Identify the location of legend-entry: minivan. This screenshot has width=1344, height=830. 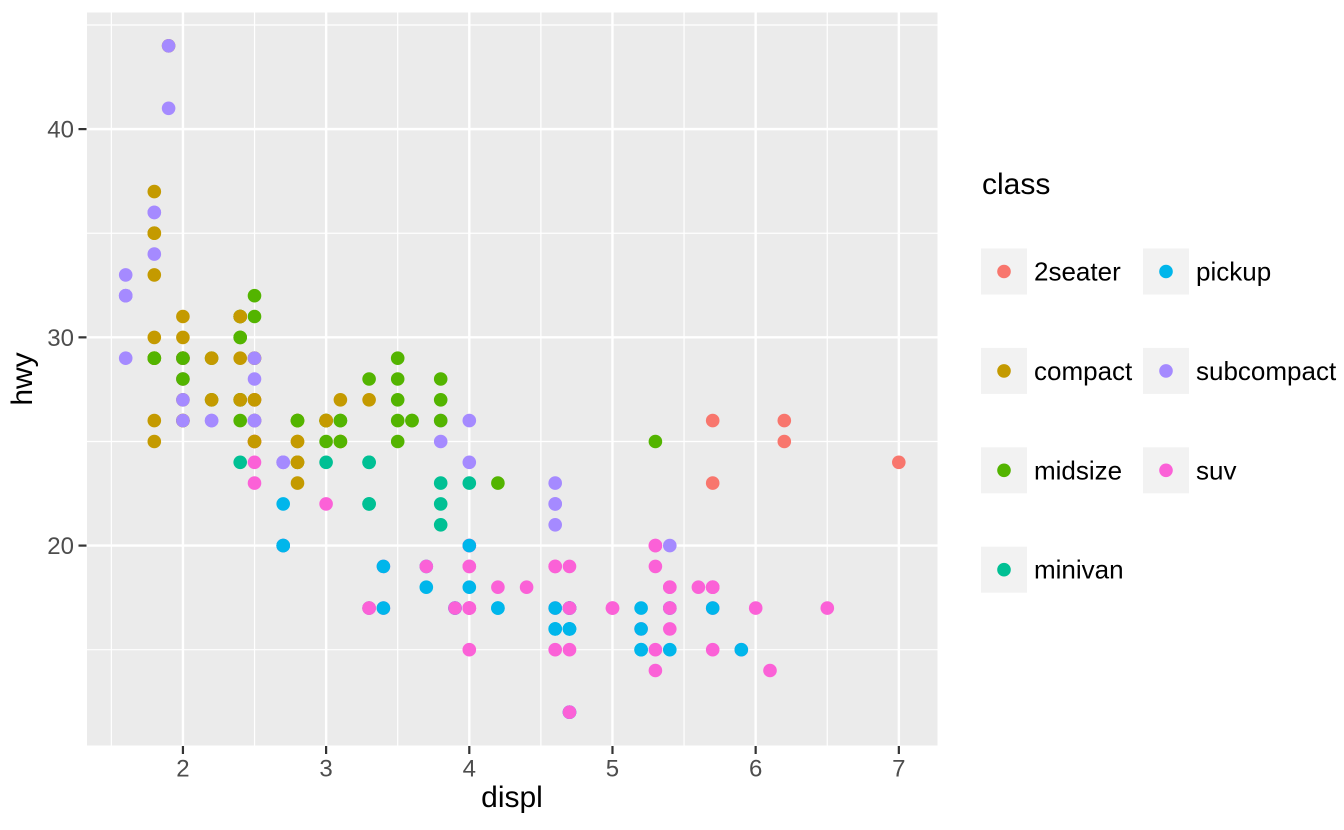
(1052, 569).